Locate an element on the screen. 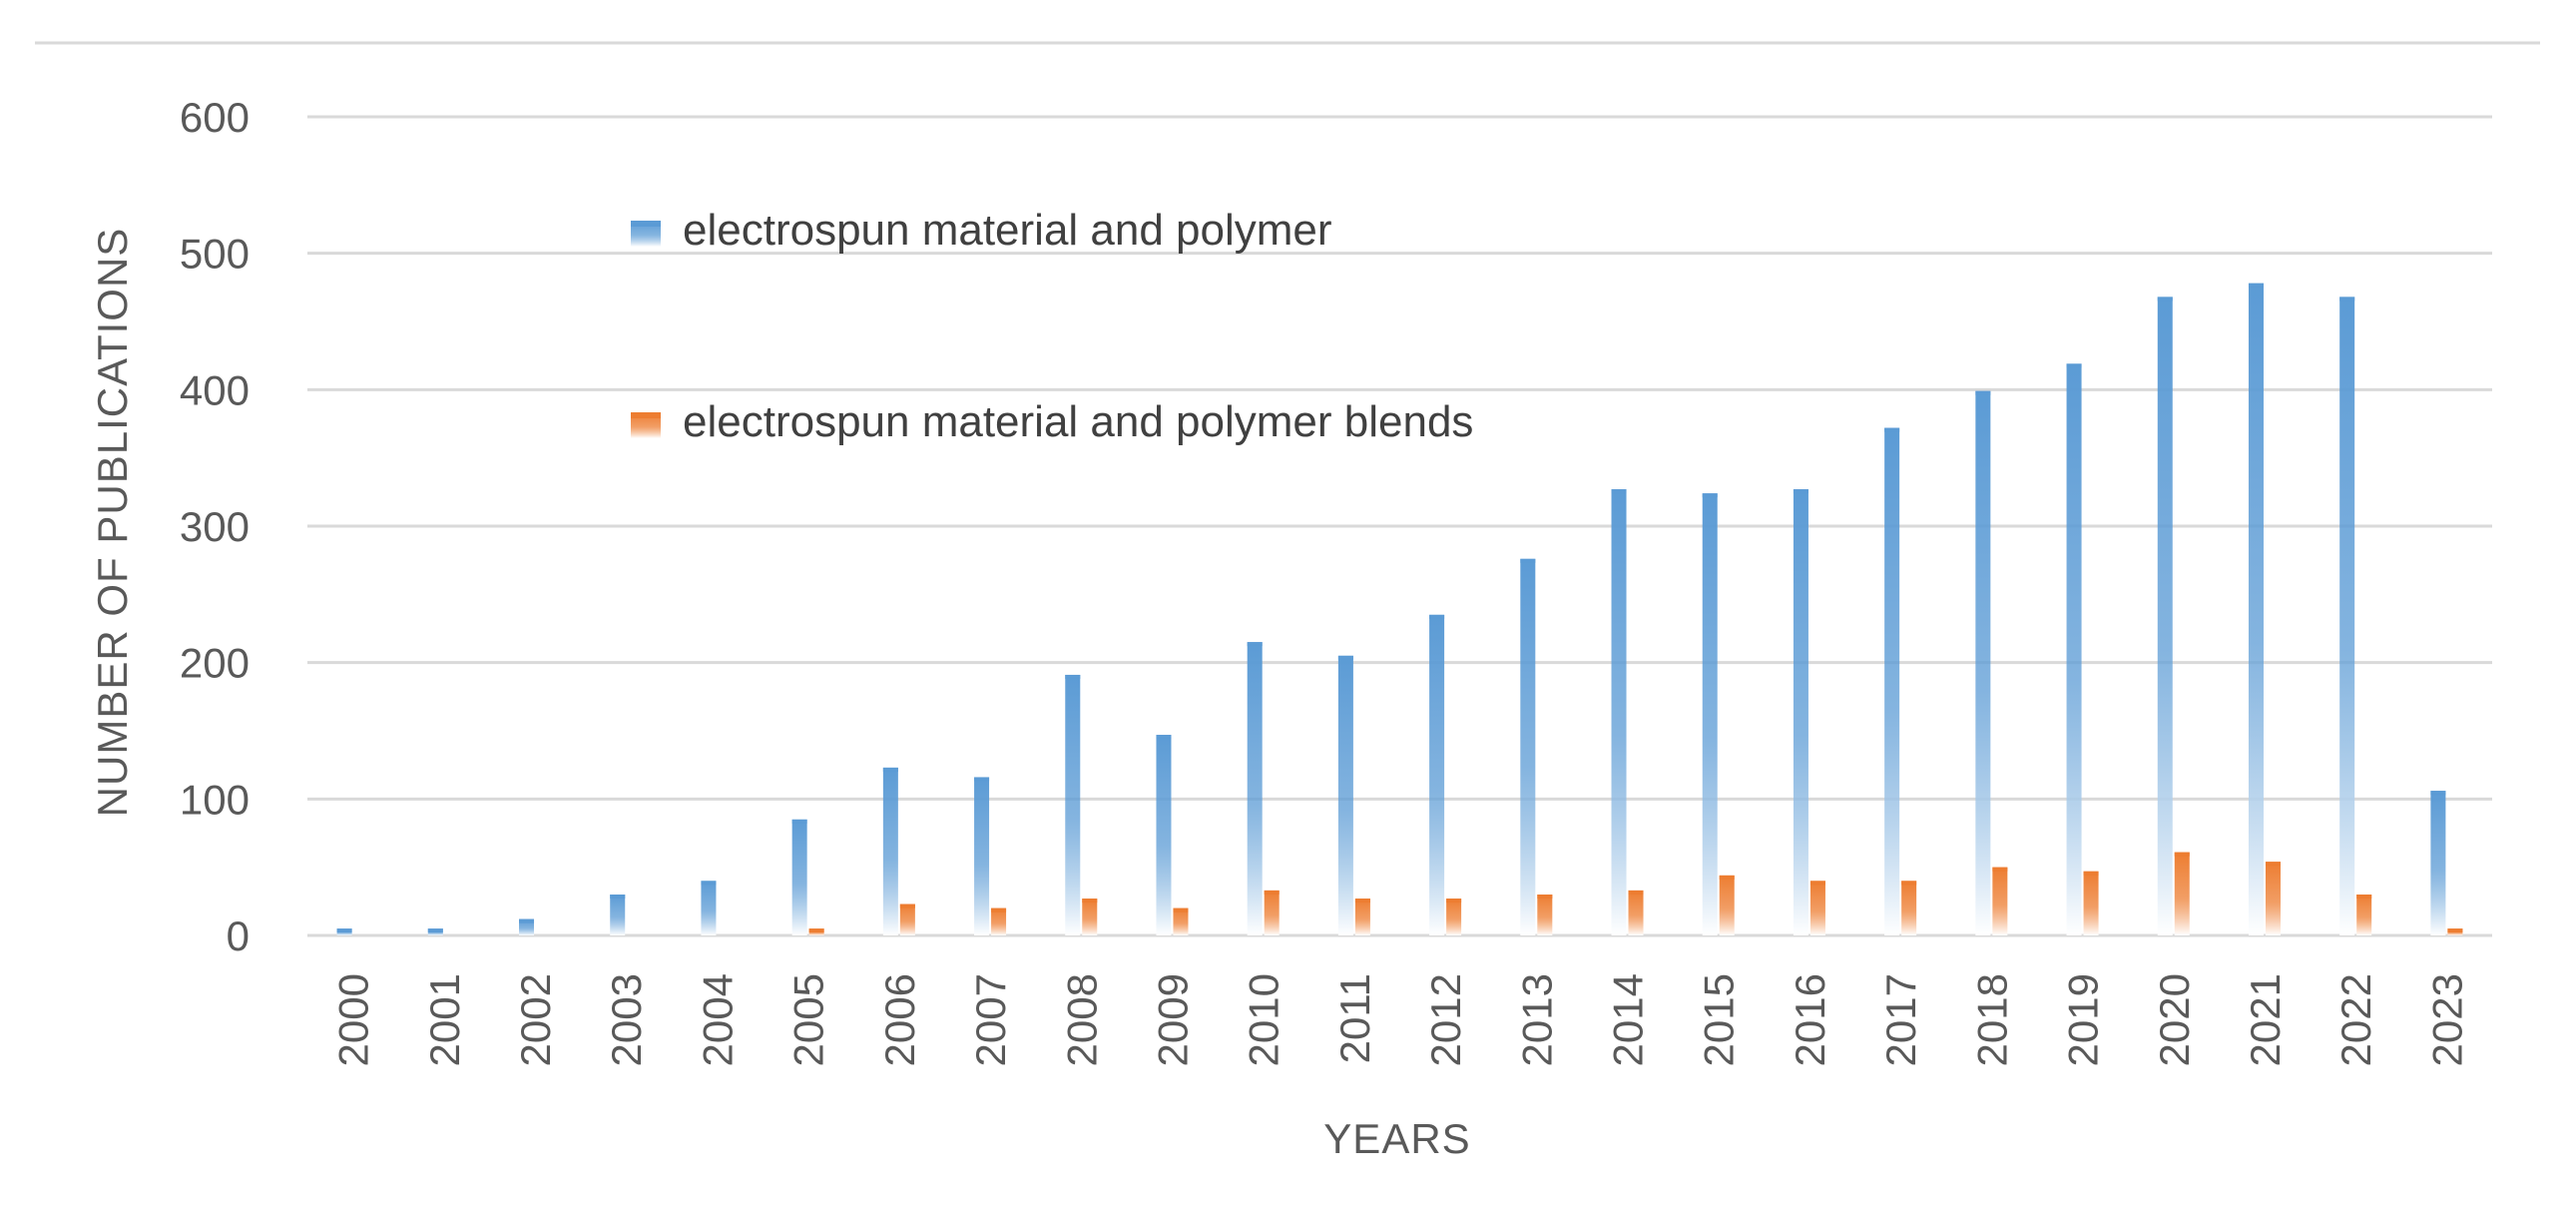 This screenshot has width=2576, height=1208. bar-cap-2001 is located at coordinates (435, 930).